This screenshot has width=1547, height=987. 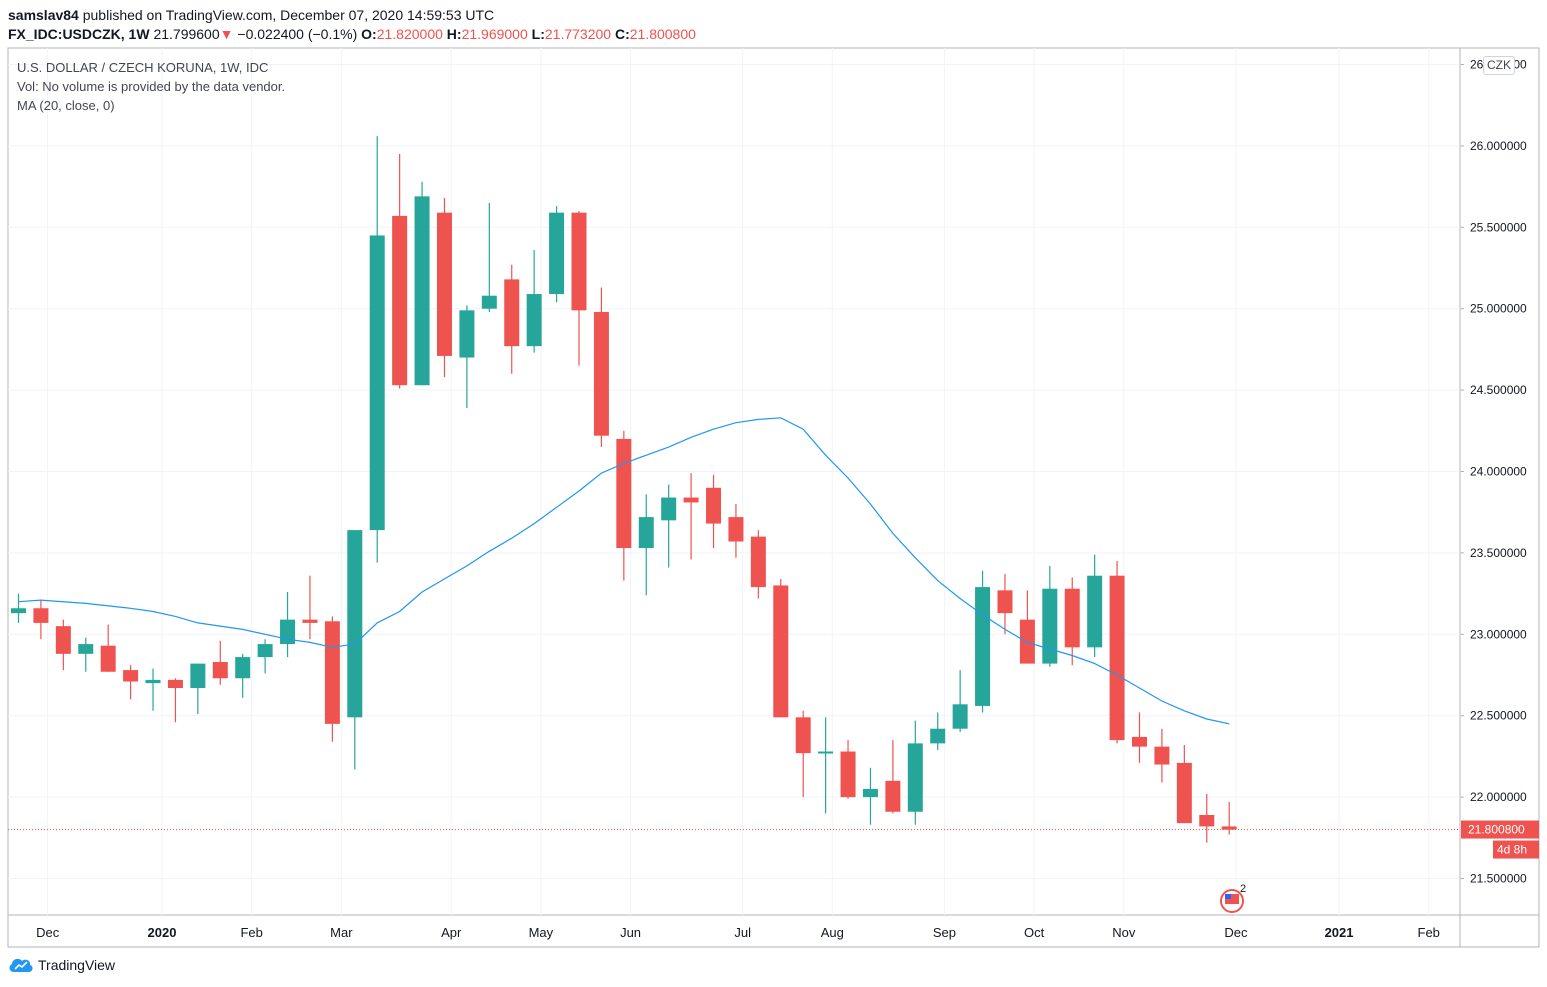 I want to click on x-tick-label: Mar, so click(x=341, y=932).